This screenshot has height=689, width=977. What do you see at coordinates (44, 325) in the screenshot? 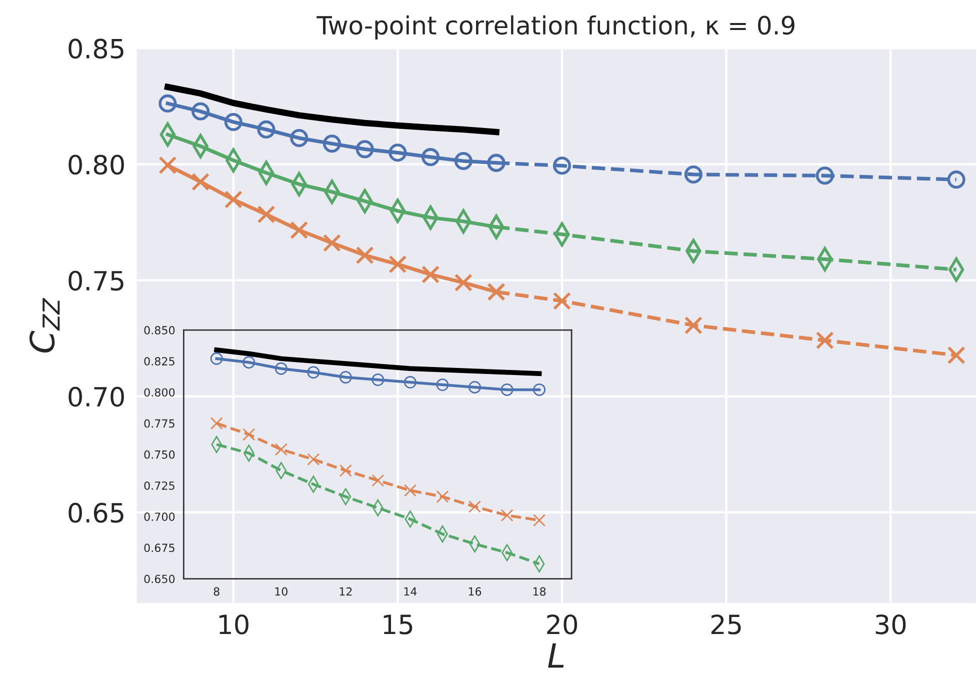
I see `y-axis-title: C$_{ZZ}$` at bounding box center [44, 325].